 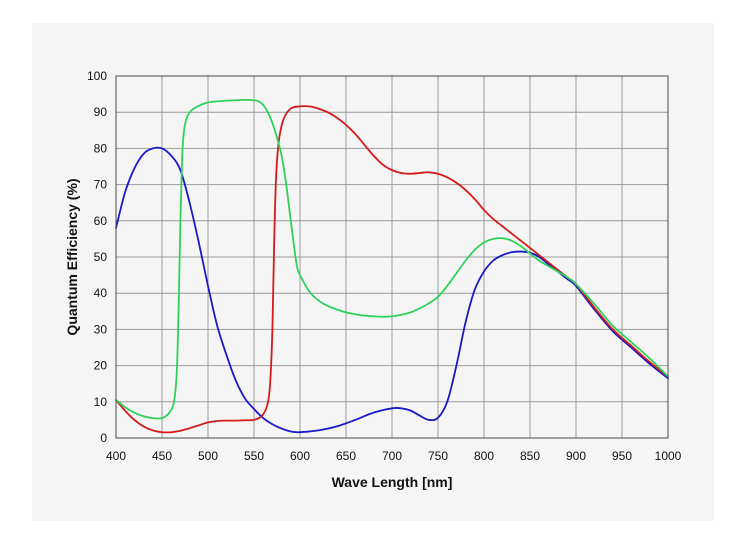 What do you see at coordinates (101, 366) in the screenshot?
I see `y-tick-label: 20` at bounding box center [101, 366].